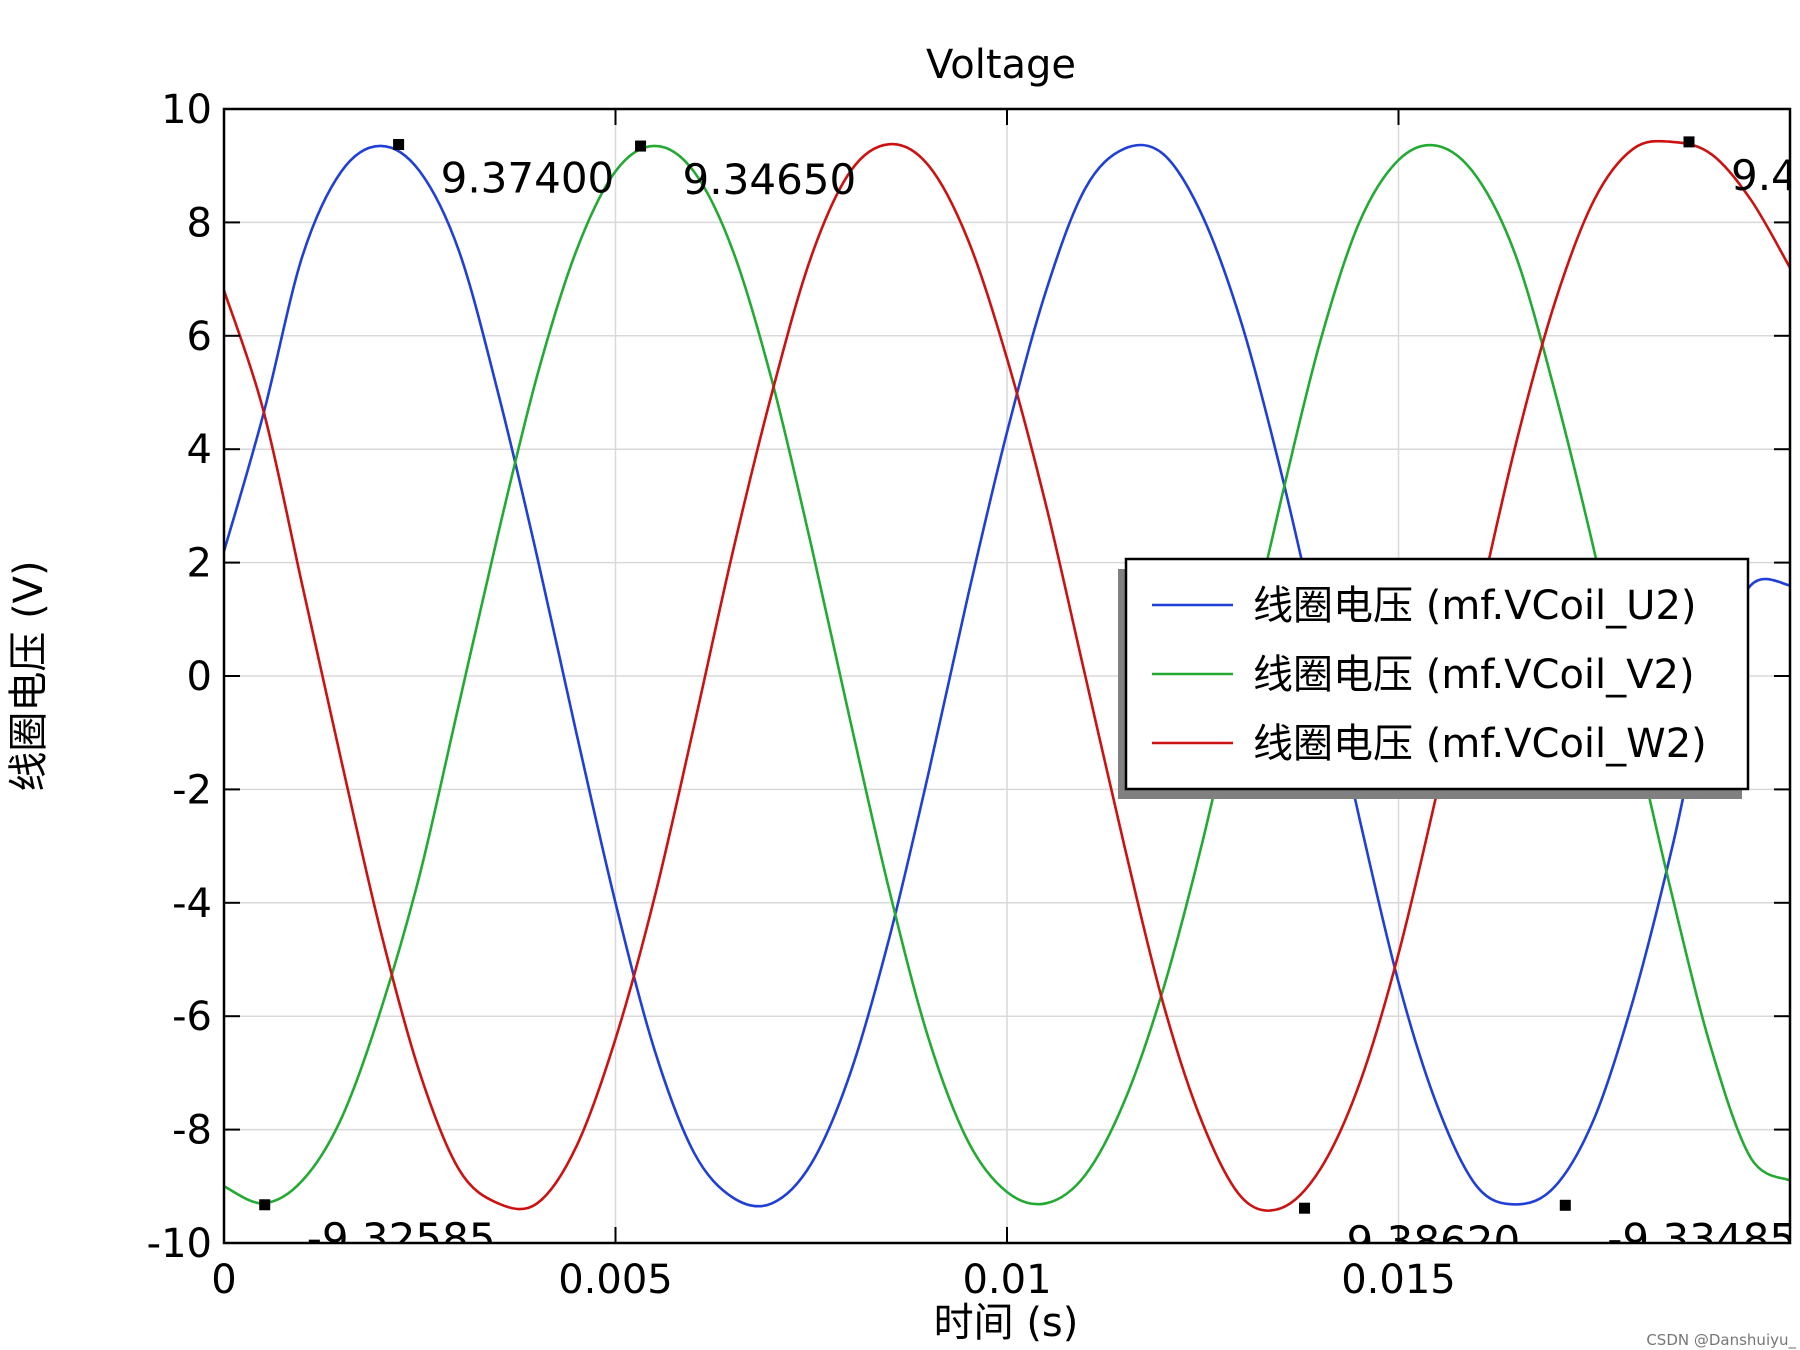  Describe the element at coordinates (1764, 175) in the screenshot. I see `marker-annotation: 9.4` at that location.